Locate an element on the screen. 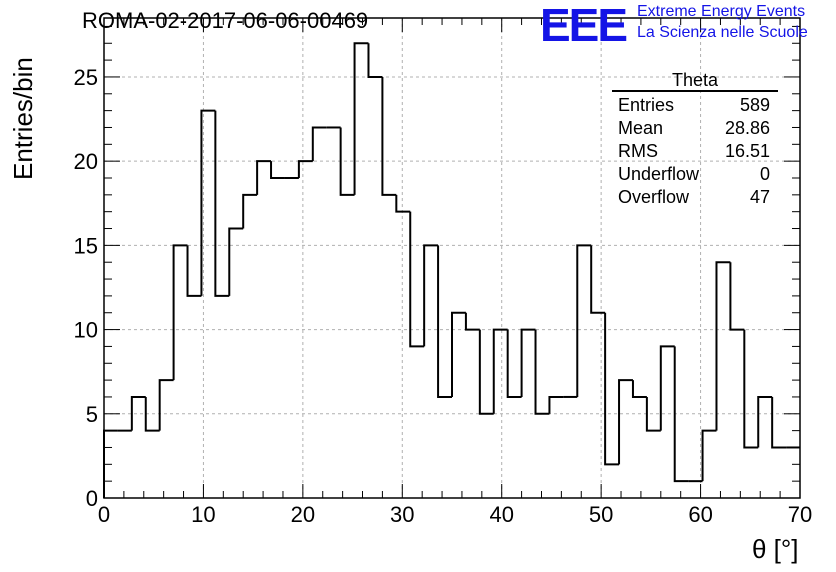 This screenshot has height=572, width=836. y-tick-label: 25 is located at coordinates (86, 77).